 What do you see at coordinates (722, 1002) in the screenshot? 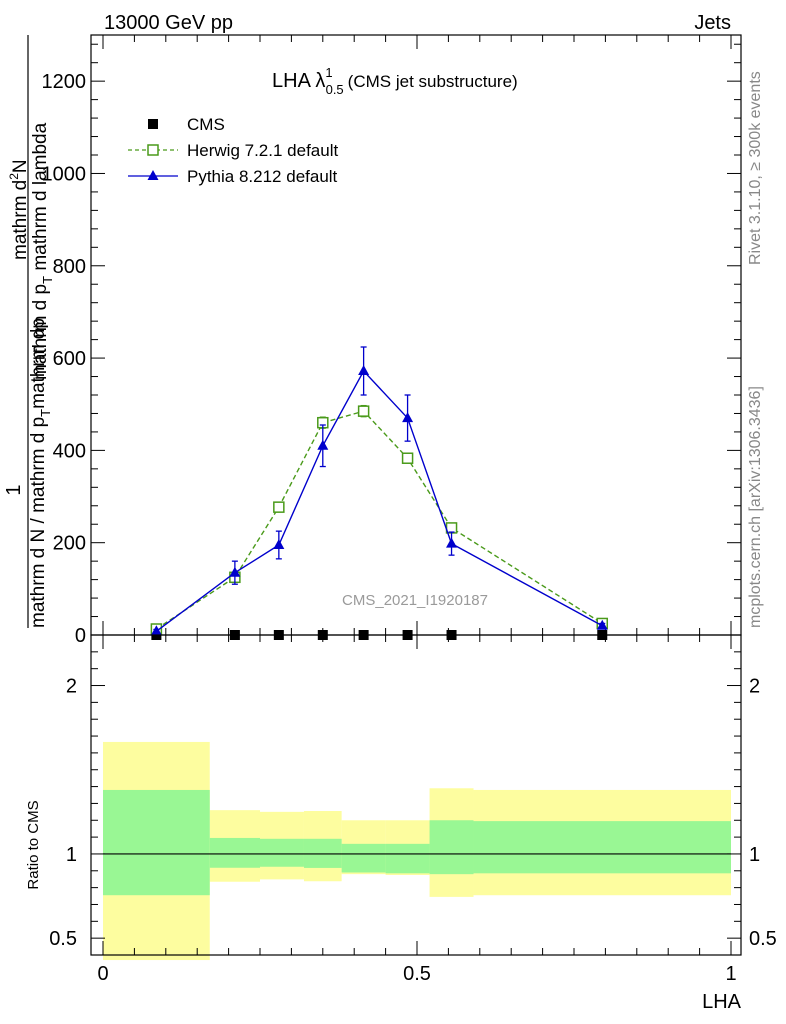
I see `x-axis-label: LHA` at bounding box center [722, 1002].